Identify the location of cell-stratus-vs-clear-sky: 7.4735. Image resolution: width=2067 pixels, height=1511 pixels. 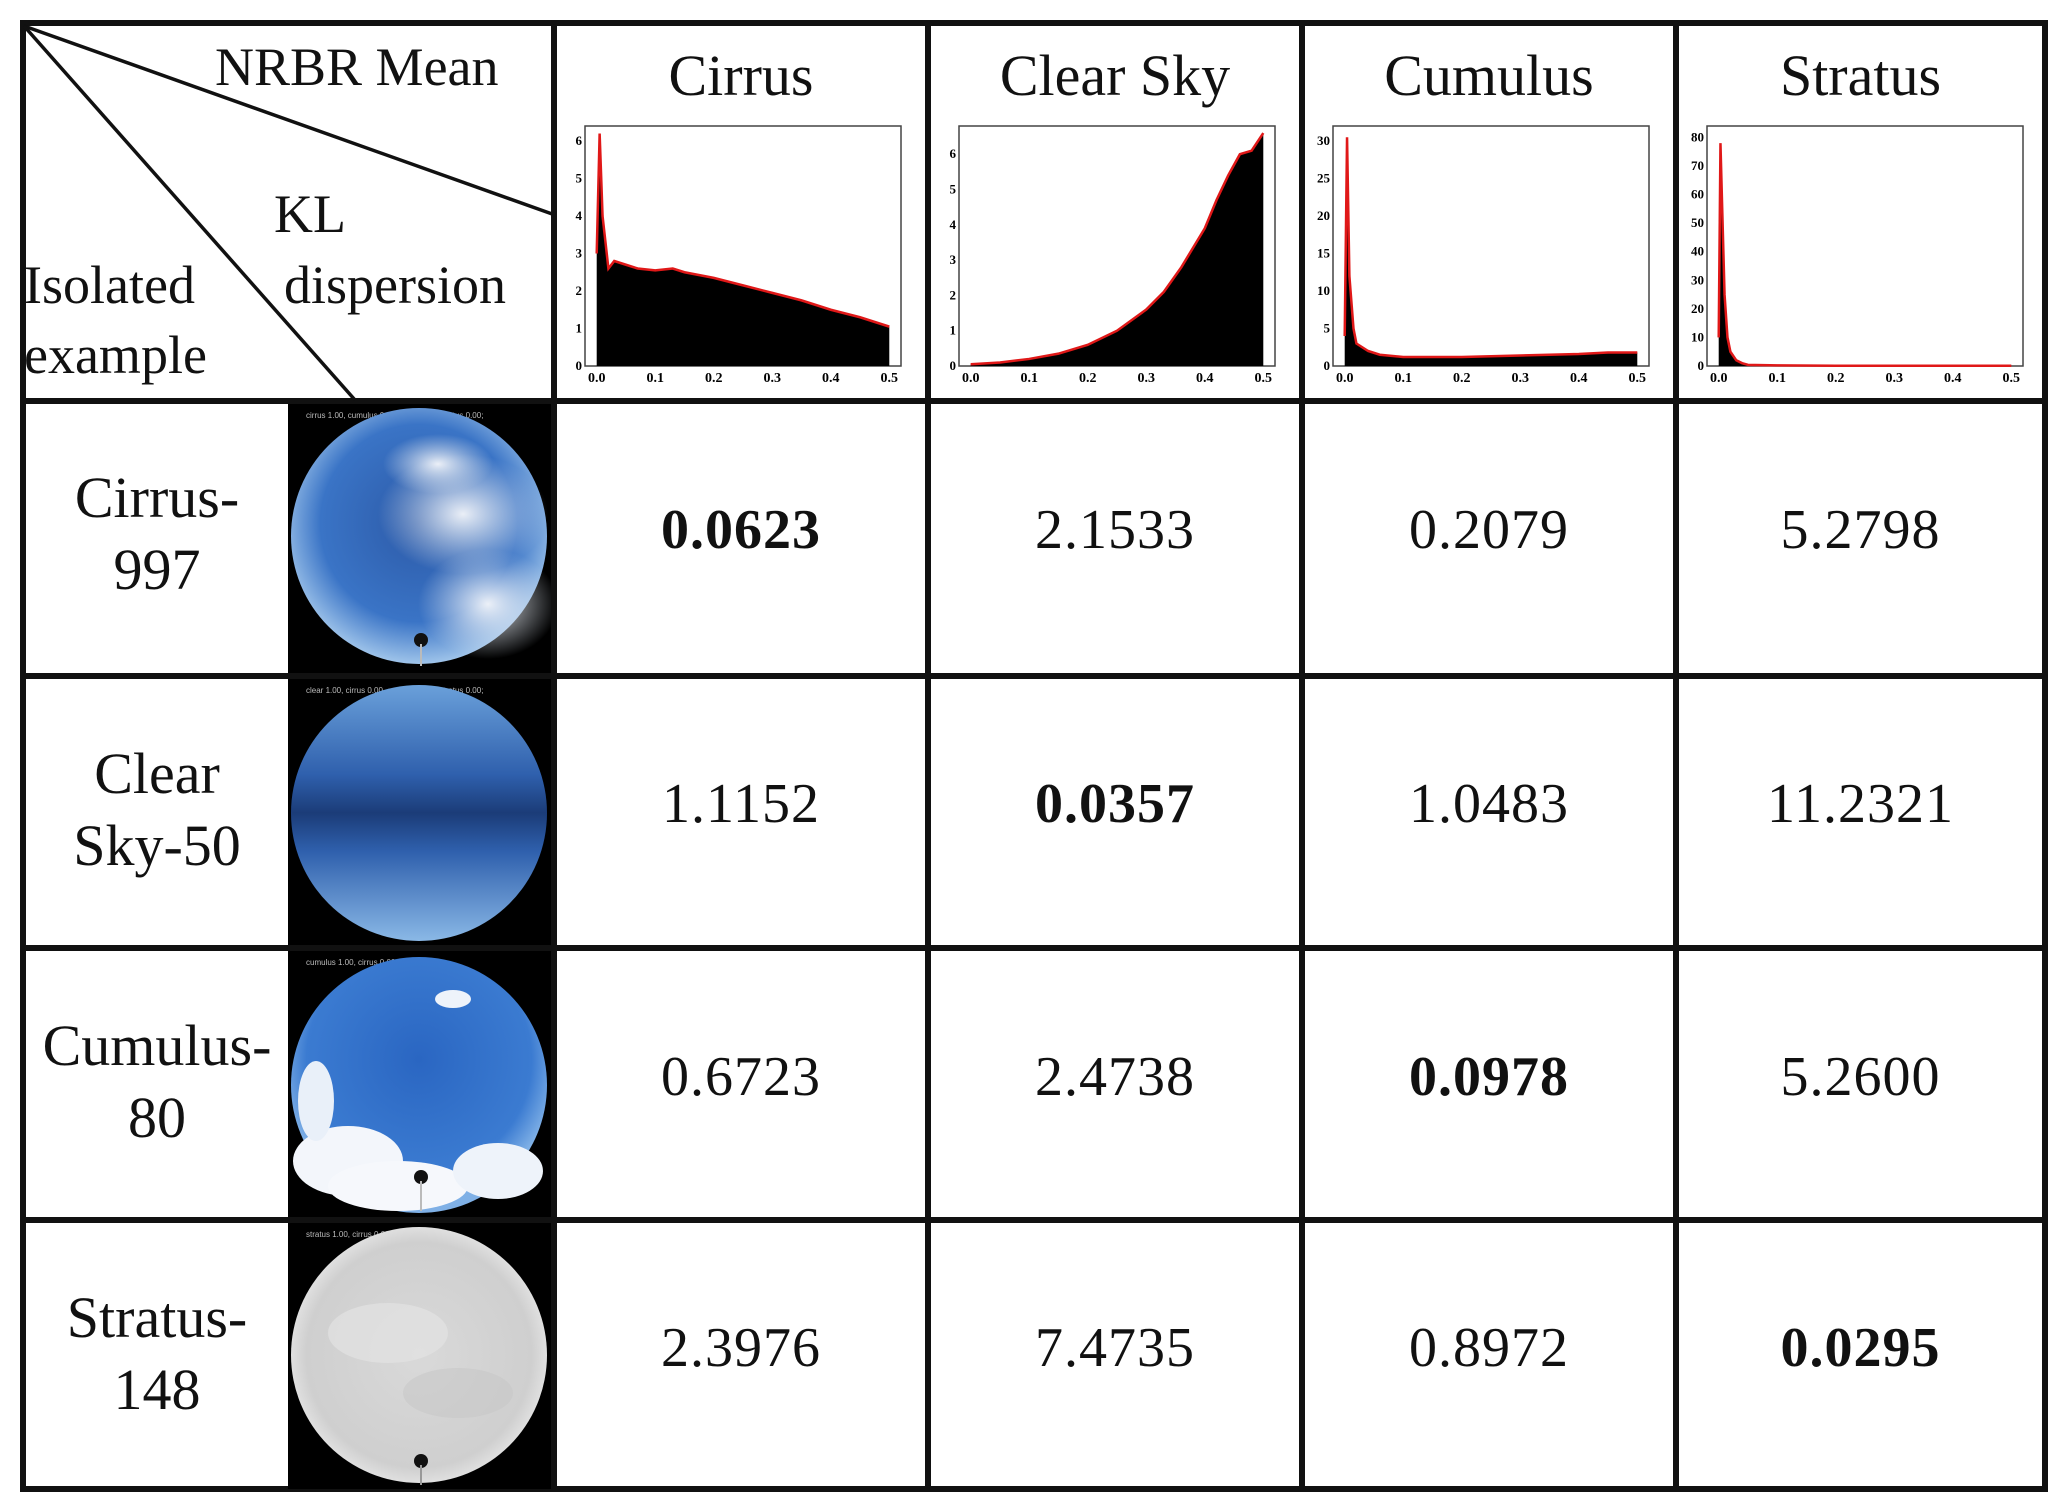
(1115, 1348).